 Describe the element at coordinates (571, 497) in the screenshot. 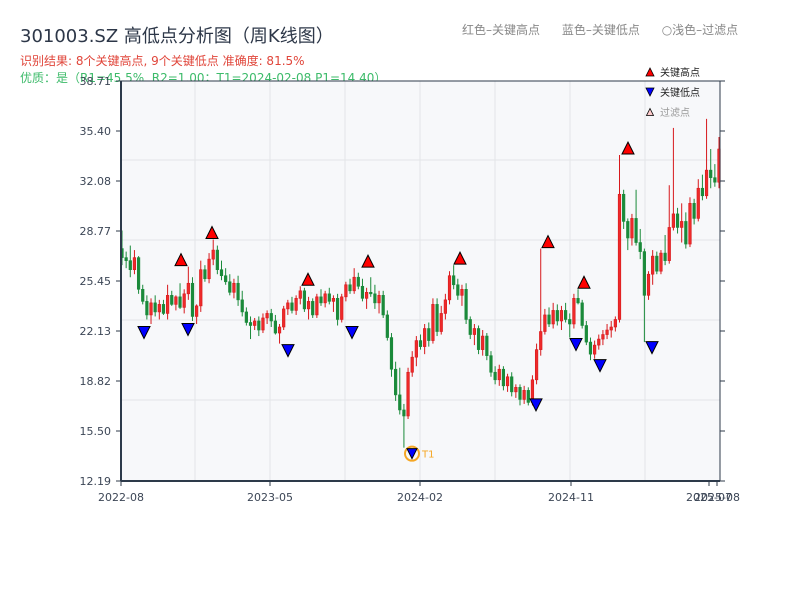

I see `x-tick-label: 2024-11` at that location.